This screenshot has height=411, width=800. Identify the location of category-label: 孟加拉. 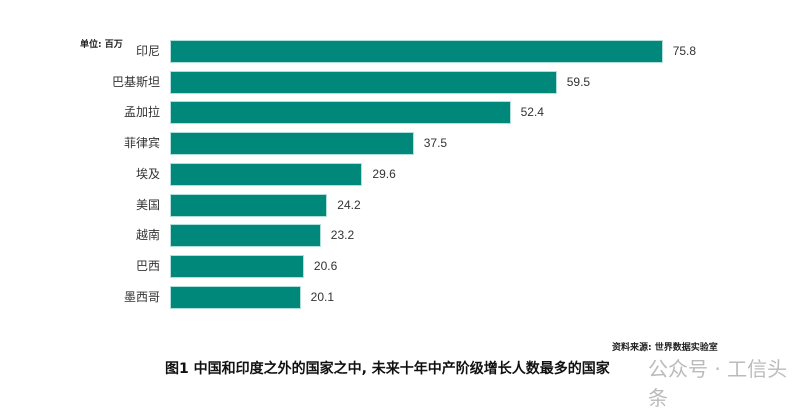
(141, 112).